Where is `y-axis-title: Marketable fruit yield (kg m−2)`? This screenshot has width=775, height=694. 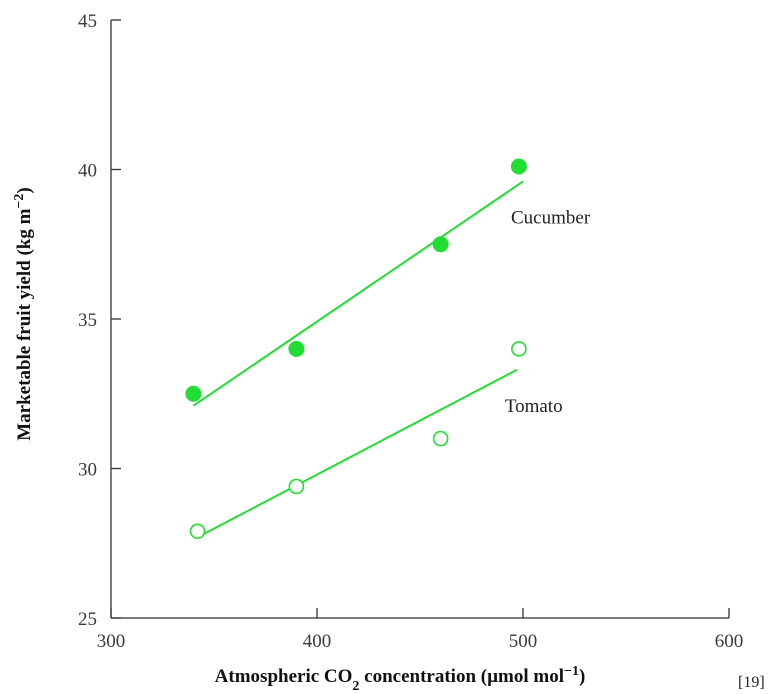
y-axis-title: Marketable fruit yield (kg m−2) is located at coordinates (24, 314).